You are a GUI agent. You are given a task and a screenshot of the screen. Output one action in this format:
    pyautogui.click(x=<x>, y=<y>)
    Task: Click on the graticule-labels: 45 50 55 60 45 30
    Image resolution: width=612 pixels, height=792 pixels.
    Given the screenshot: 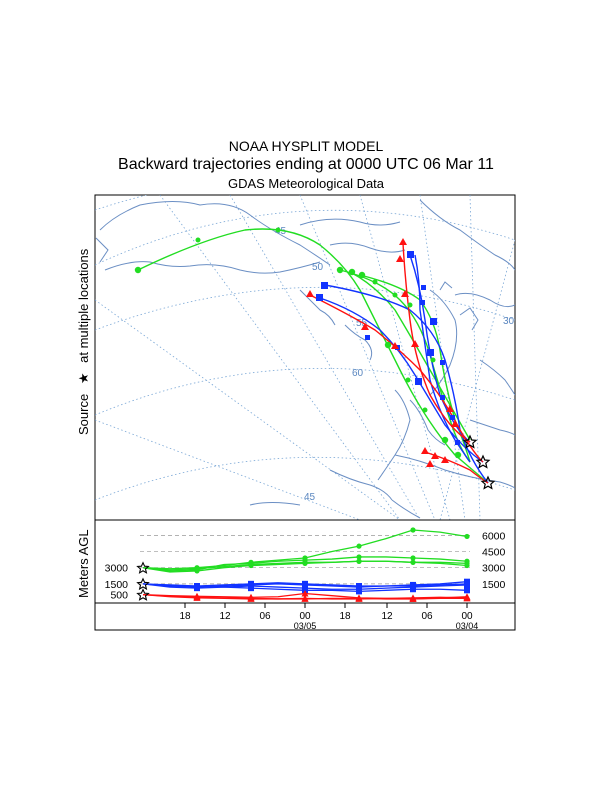 What is the action you would take?
    pyautogui.click(x=395, y=364)
    